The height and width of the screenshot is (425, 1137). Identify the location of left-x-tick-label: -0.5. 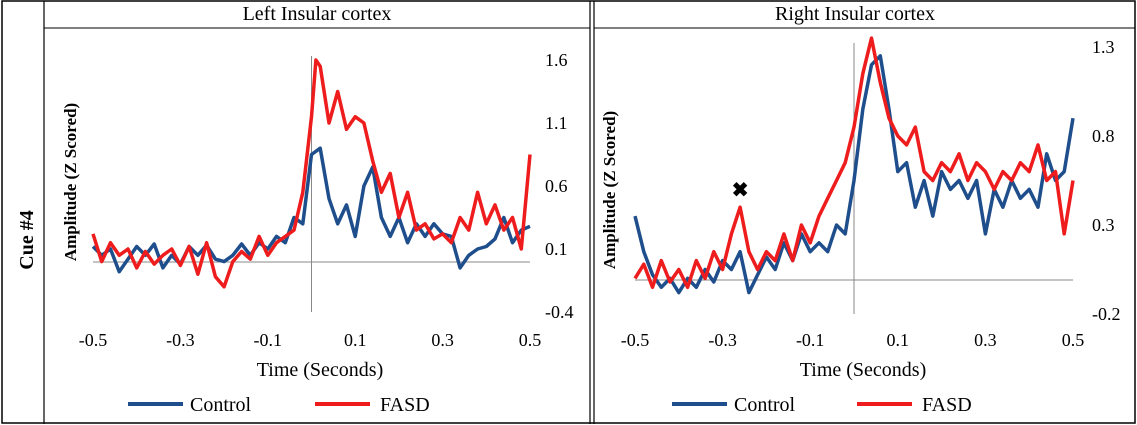
(93, 340).